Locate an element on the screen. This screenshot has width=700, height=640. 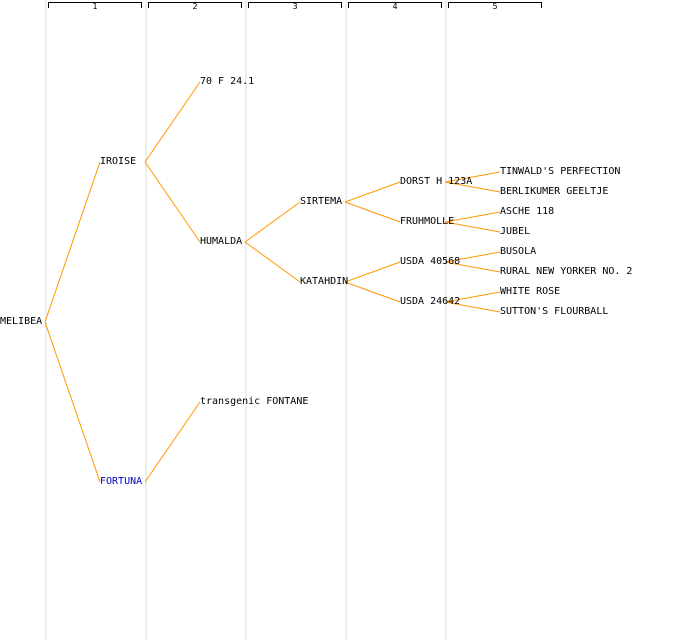
edge-fruhmolle-asche is located at coordinates (472, 217).